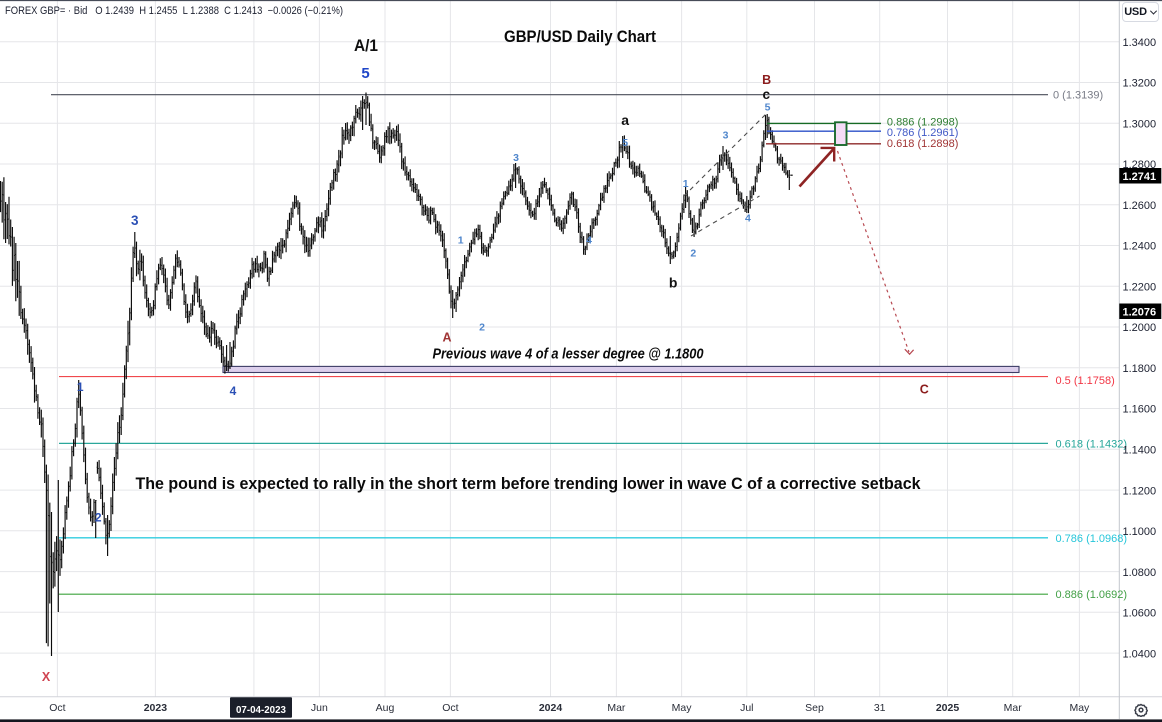 The width and height of the screenshot is (1162, 722). What do you see at coordinates (948, 708) in the screenshot?
I see `svg-text: 2025` at bounding box center [948, 708].